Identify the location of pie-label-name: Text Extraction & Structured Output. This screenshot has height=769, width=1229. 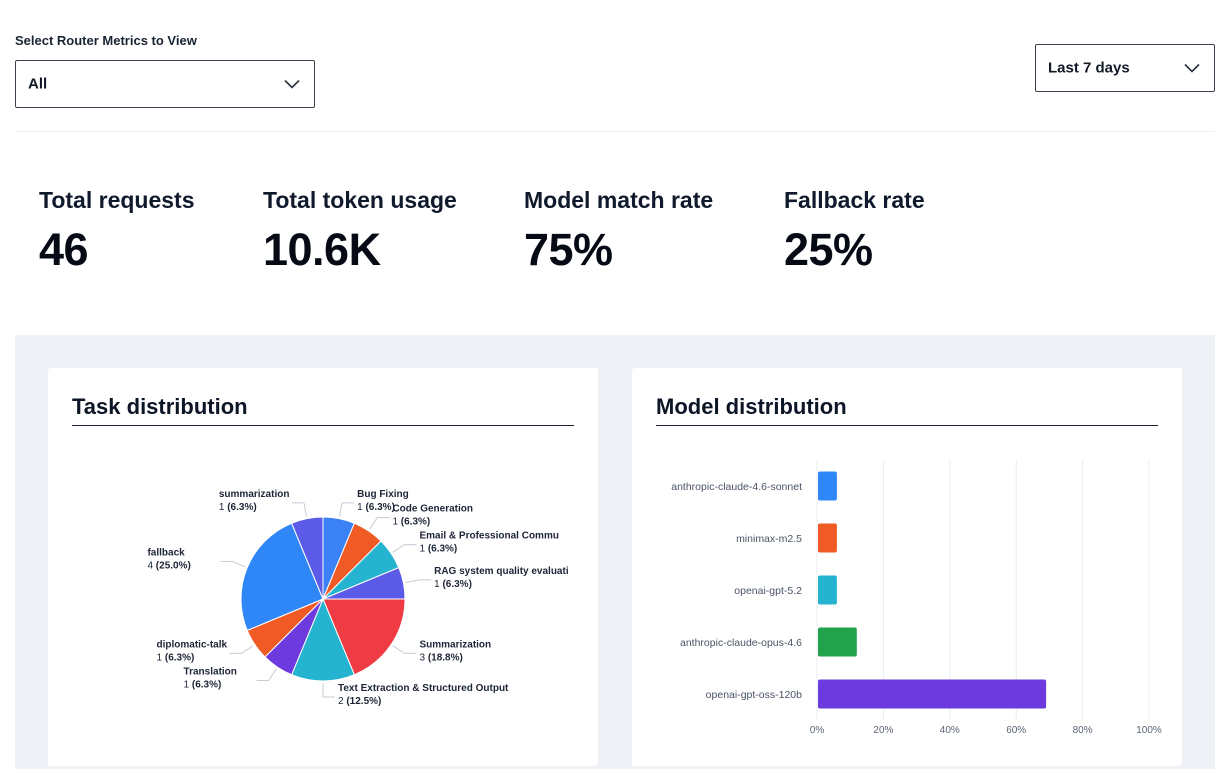
(423, 688).